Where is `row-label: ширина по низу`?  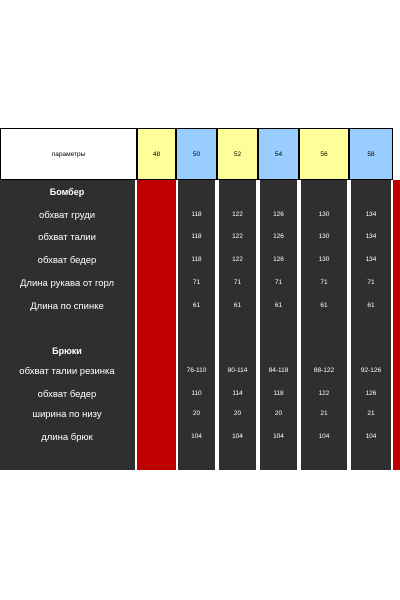 row-label: ширина по низу is located at coordinates (67, 414).